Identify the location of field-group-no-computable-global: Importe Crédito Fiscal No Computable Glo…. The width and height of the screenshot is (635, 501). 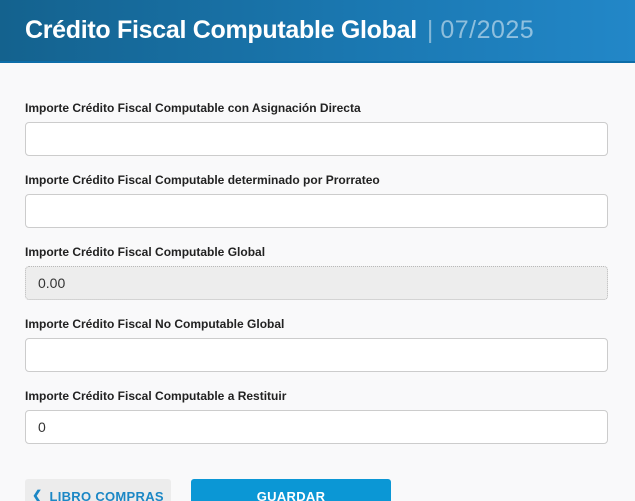
(316, 344).